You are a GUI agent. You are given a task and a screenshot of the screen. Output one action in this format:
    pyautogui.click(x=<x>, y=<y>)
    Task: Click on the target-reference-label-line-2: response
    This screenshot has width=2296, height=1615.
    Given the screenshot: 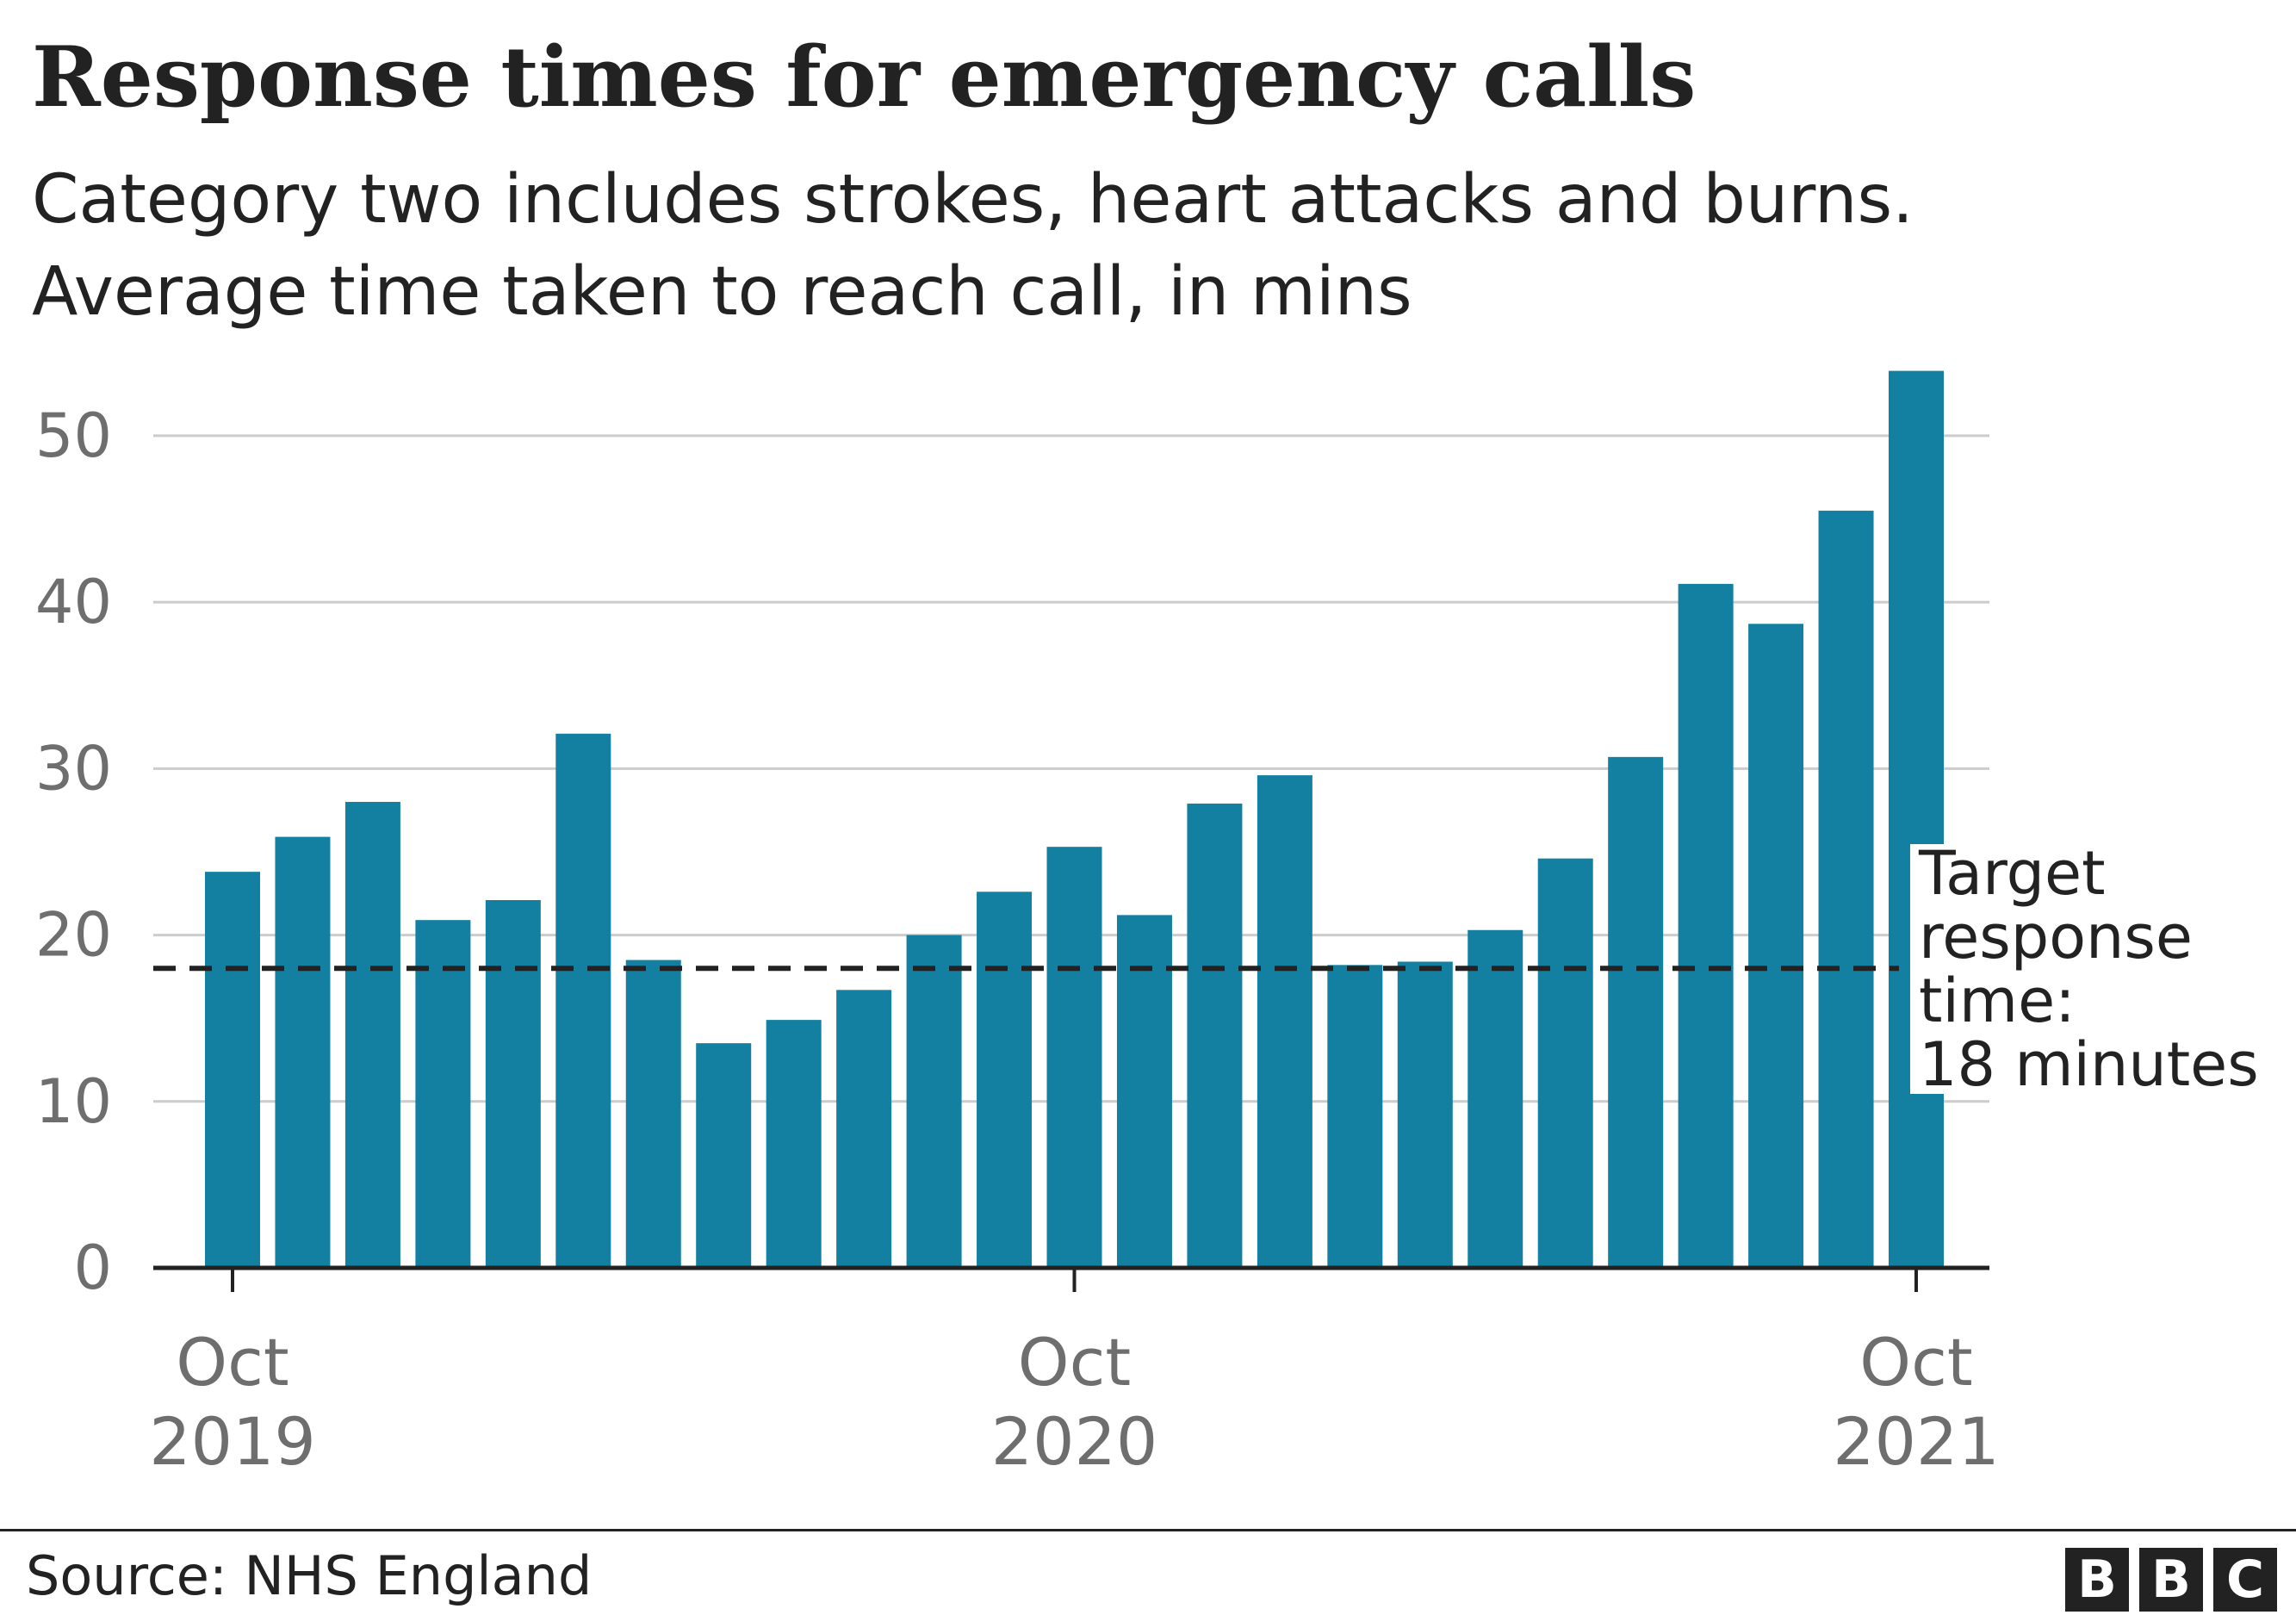 What is the action you would take?
    pyautogui.click(x=2056, y=937)
    